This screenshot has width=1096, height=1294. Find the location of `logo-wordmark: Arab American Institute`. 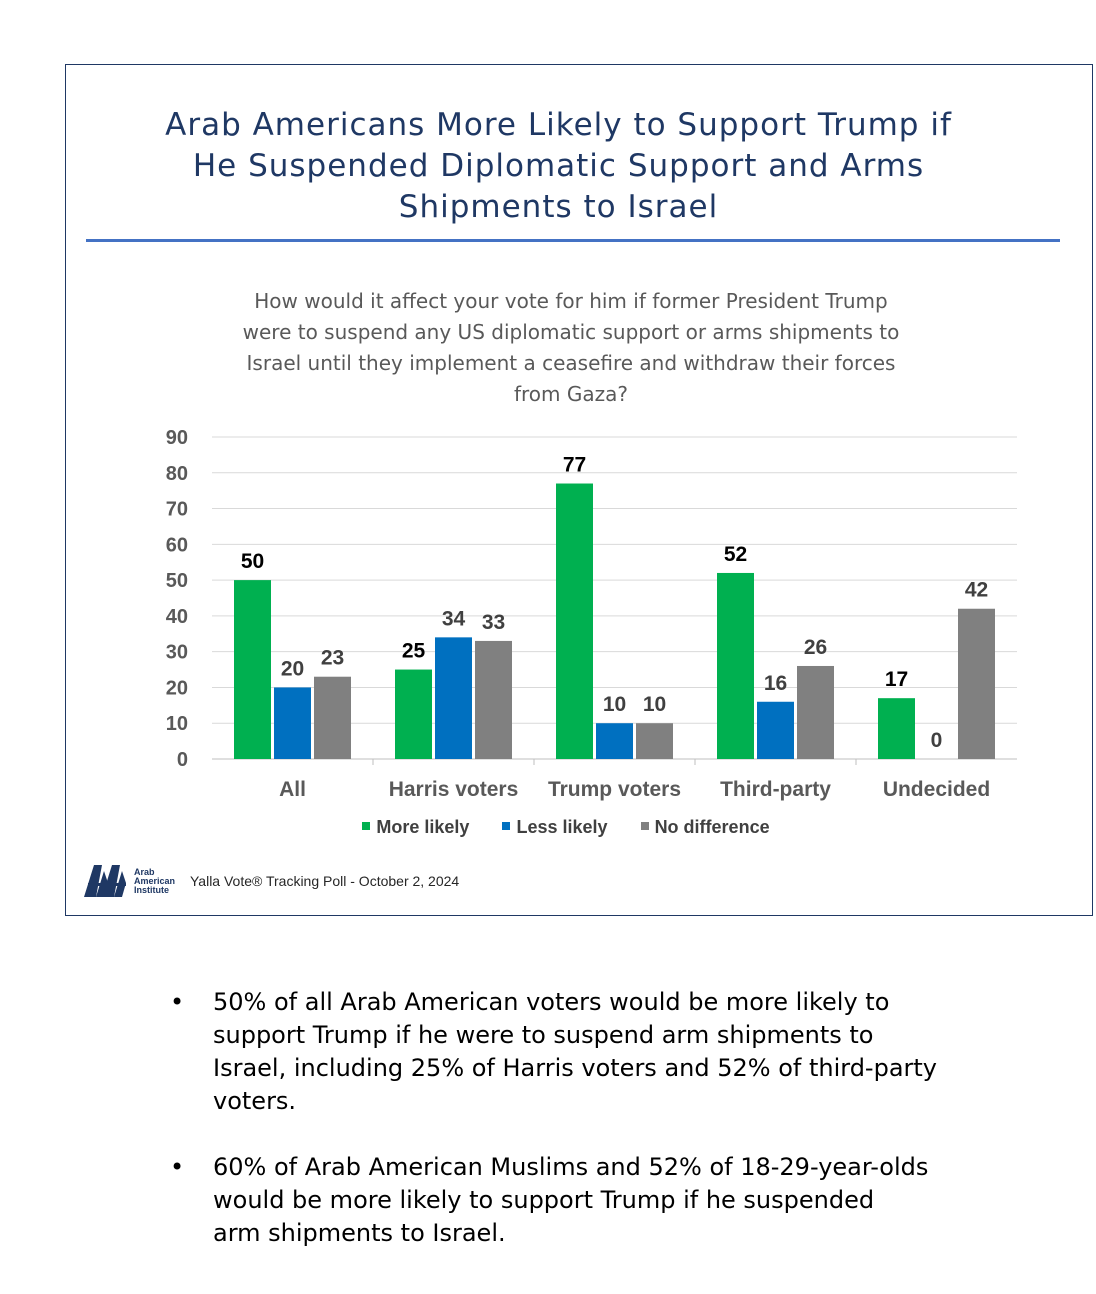

logo-wordmark: Arab American Institute is located at coordinates (160, 880).